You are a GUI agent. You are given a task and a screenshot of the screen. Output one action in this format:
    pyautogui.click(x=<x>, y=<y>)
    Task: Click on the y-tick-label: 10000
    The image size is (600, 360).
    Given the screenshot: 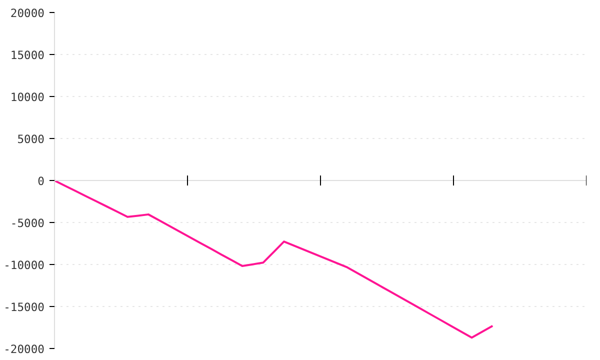 What is the action you would take?
    pyautogui.click(x=27, y=97)
    